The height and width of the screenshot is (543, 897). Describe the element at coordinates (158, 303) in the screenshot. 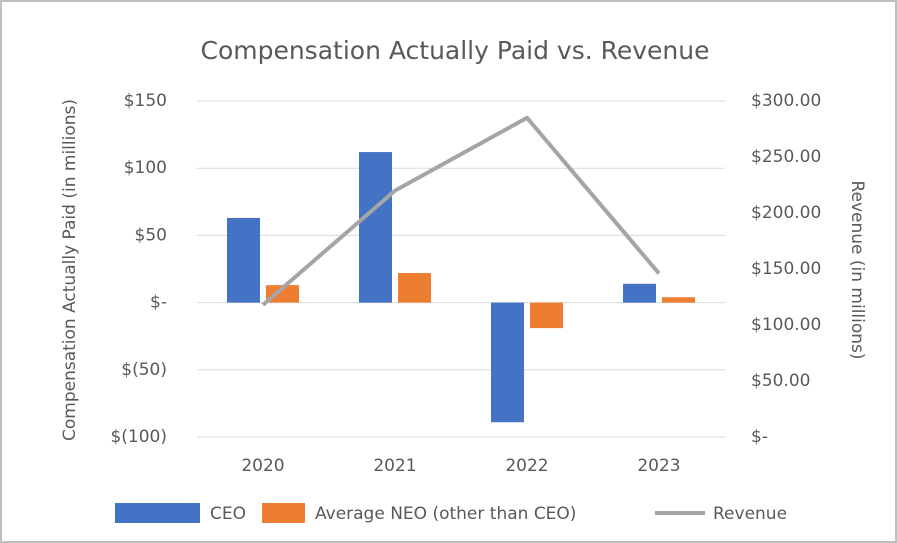

I see `y-tick-label: $-` at that location.